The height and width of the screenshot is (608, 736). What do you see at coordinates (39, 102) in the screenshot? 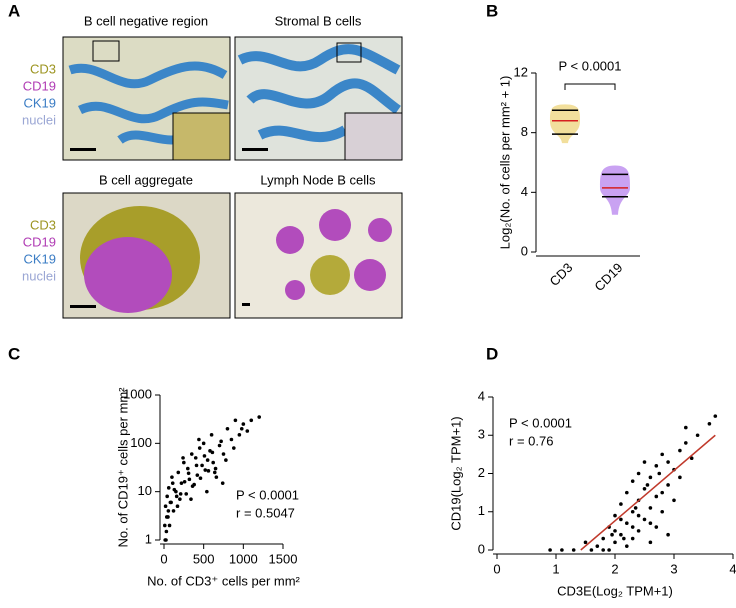
I see `legend-entry: CK19` at bounding box center [39, 102].